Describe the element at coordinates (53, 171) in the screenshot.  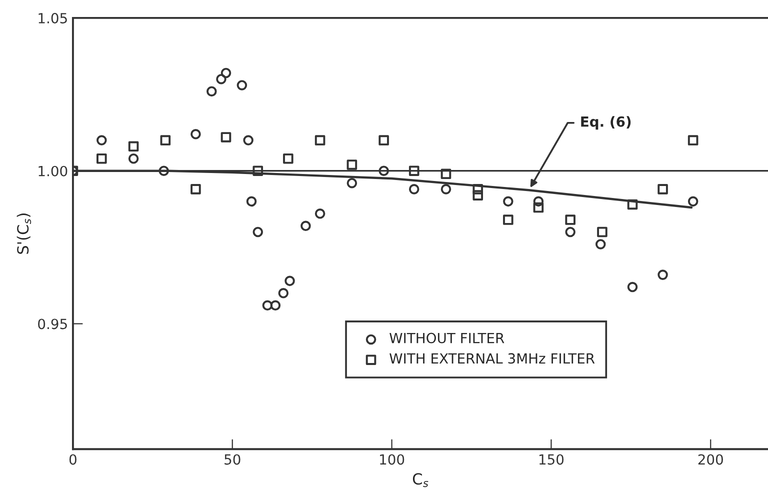
I see `y-tick-label: 1.00` at that location.